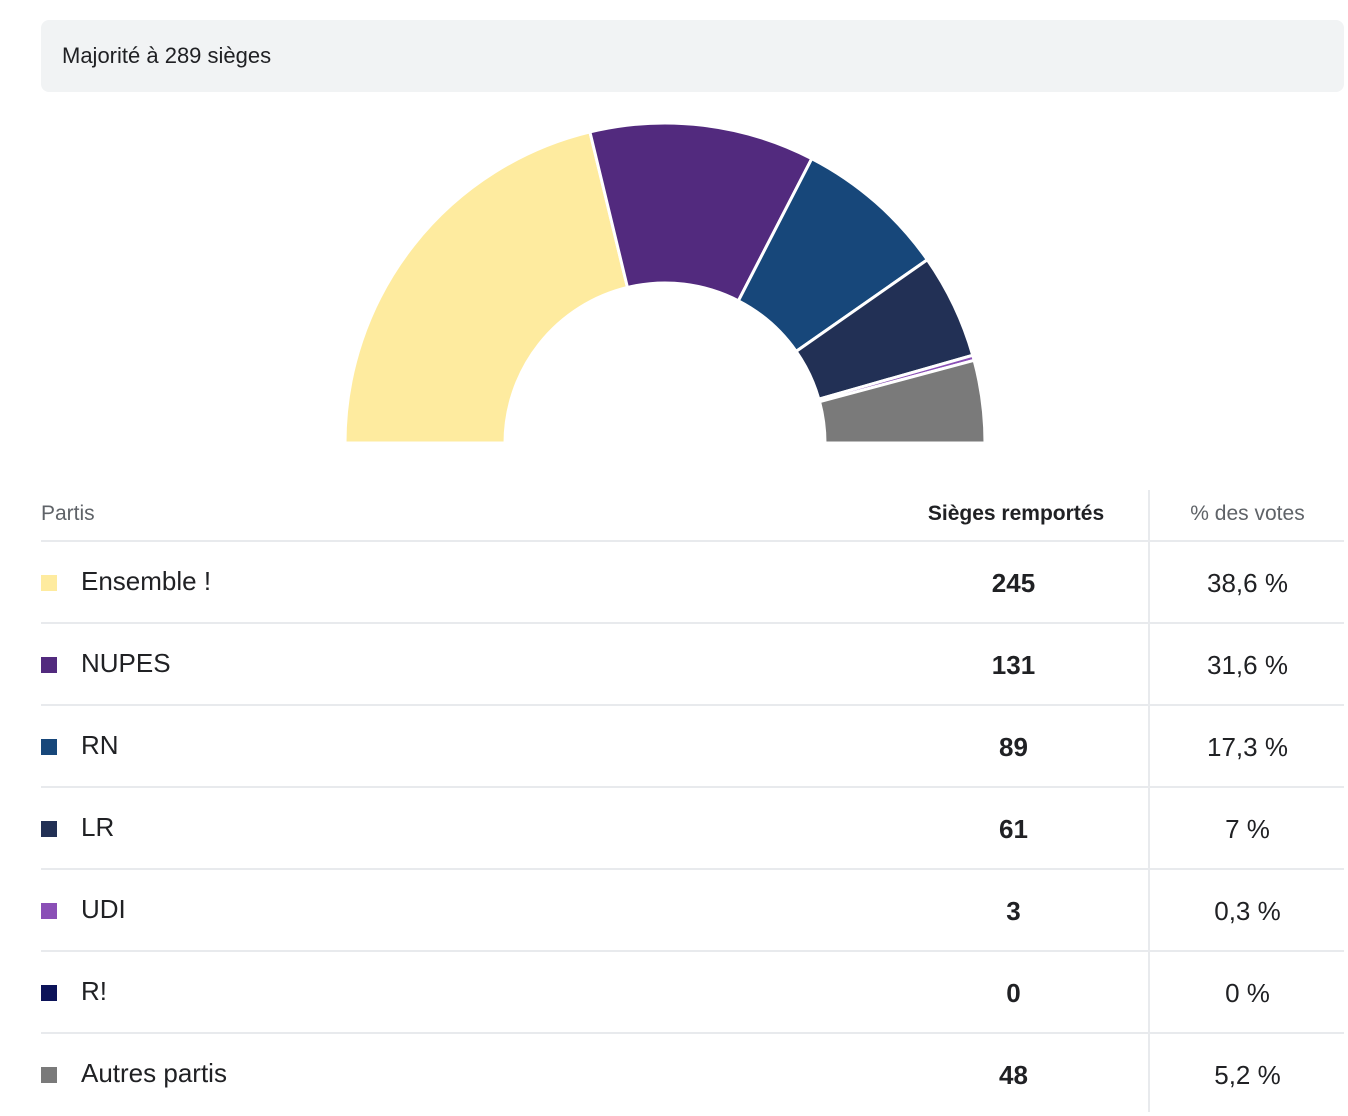  What do you see at coordinates (1016, 513) in the screenshot?
I see `header-seats: Sièges remportés` at bounding box center [1016, 513].